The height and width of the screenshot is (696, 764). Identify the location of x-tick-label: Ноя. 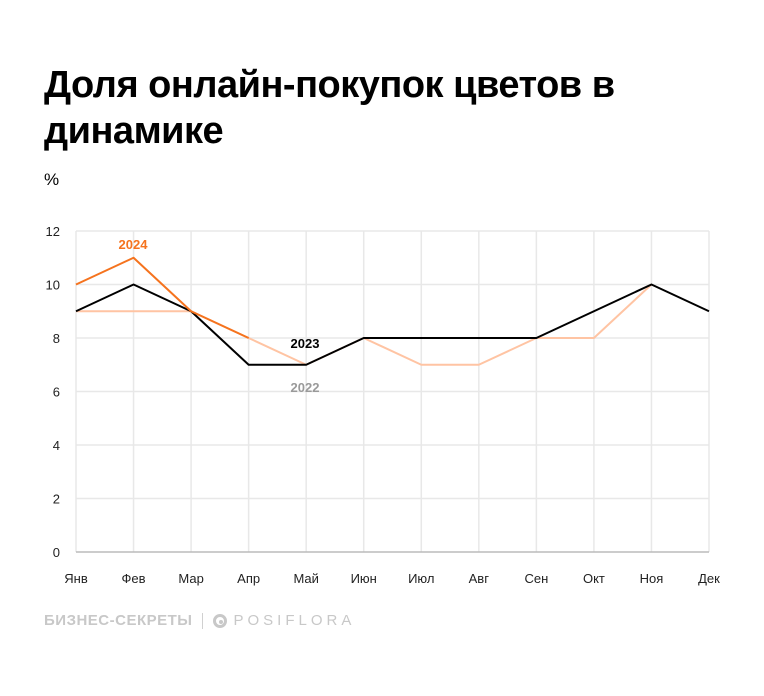
(652, 578).